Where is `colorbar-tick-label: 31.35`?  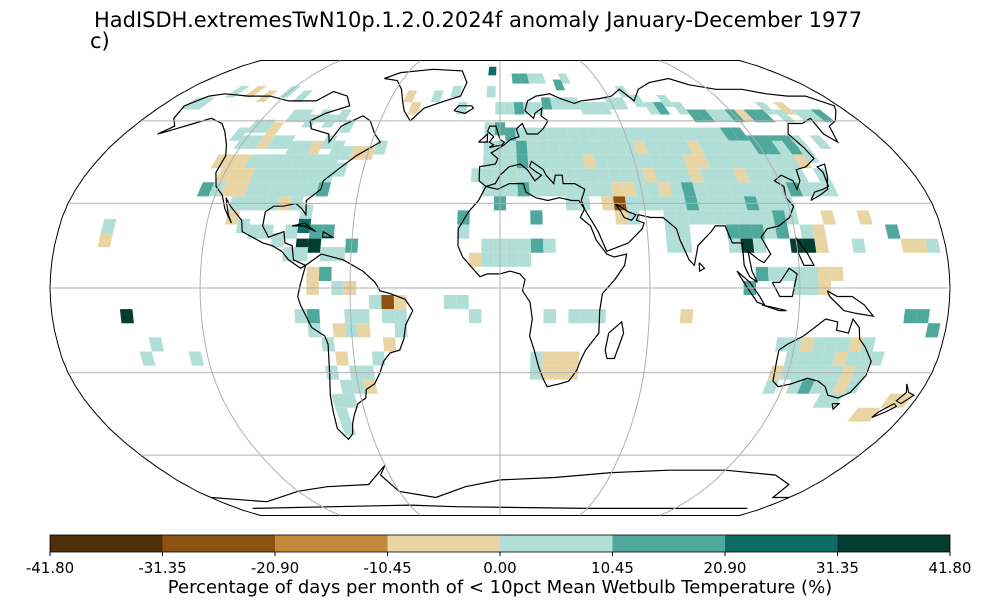 colorbar-tick-label: 31.35 is located at coordinates (837, 568).